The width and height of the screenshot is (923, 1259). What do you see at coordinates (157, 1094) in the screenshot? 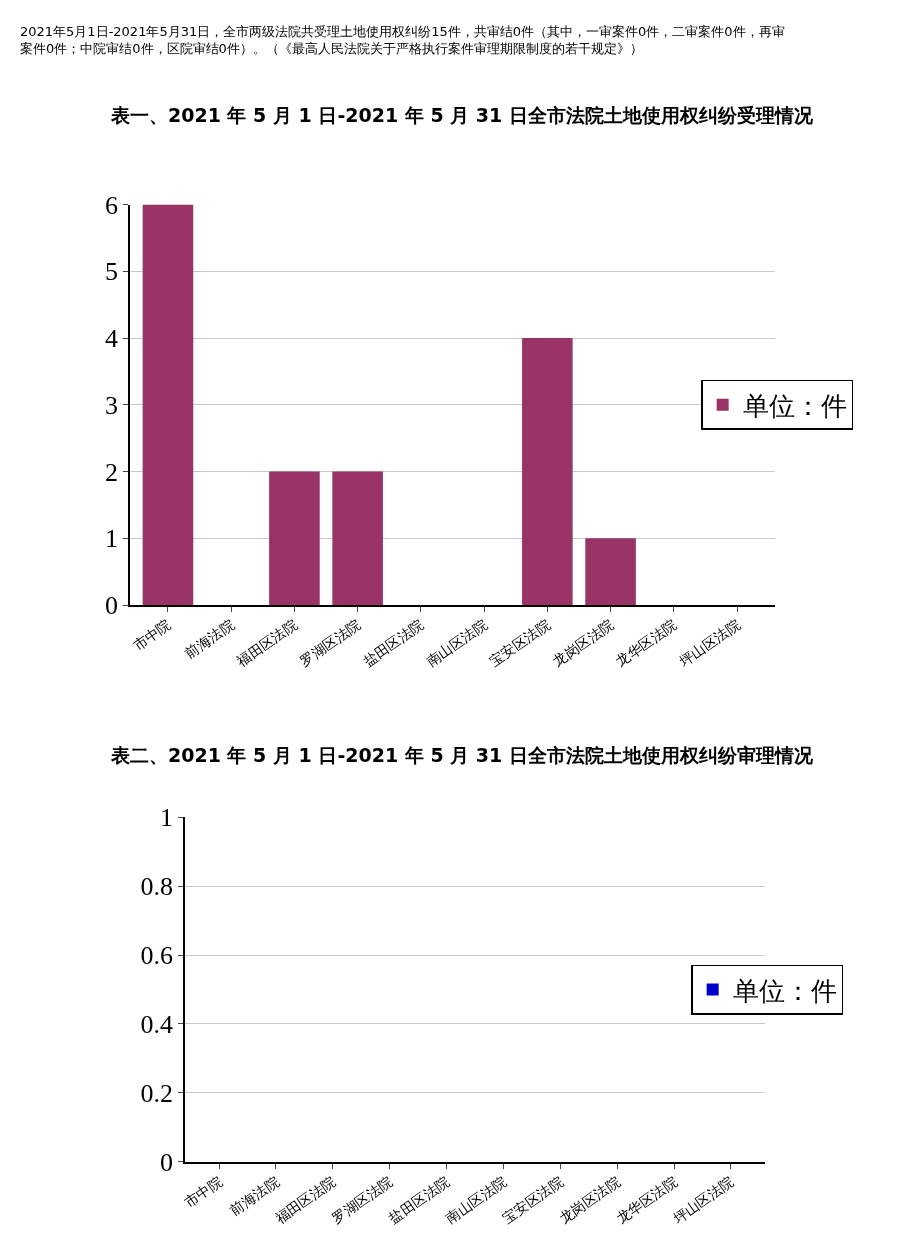
I see `y-tick-label: 0.2` at bounding box center [157, 1094].